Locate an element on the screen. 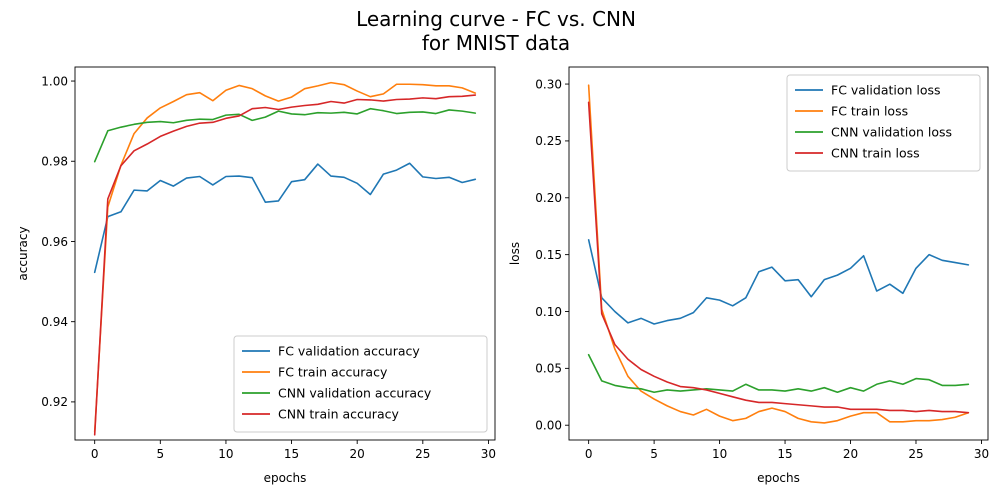 This screenshot has width=1000, height=500. accuracy-xtick-label: 5 is located at coordinates (160, 454).